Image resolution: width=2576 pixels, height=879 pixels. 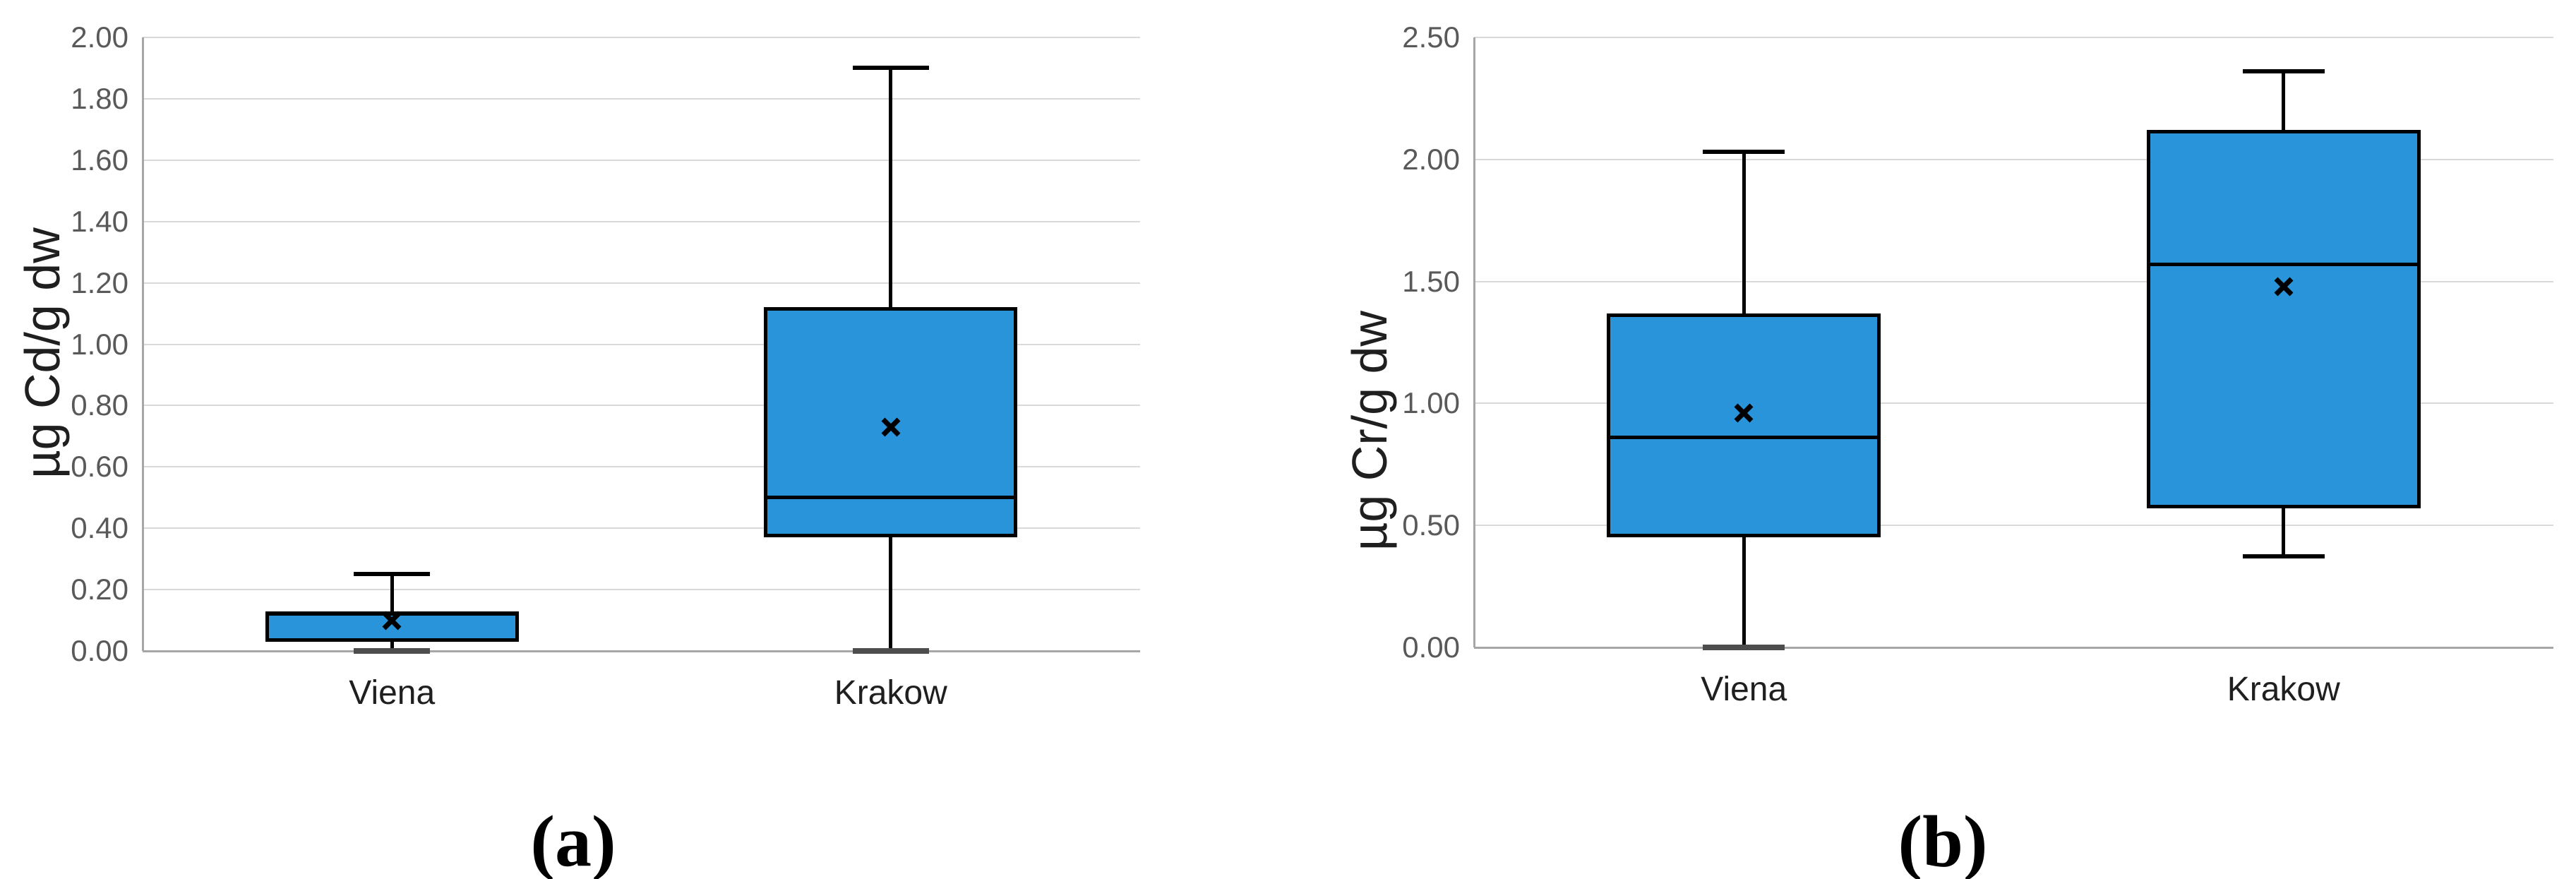 I want to click on y-tick-label: 1.40, so click(x=99, y=221).